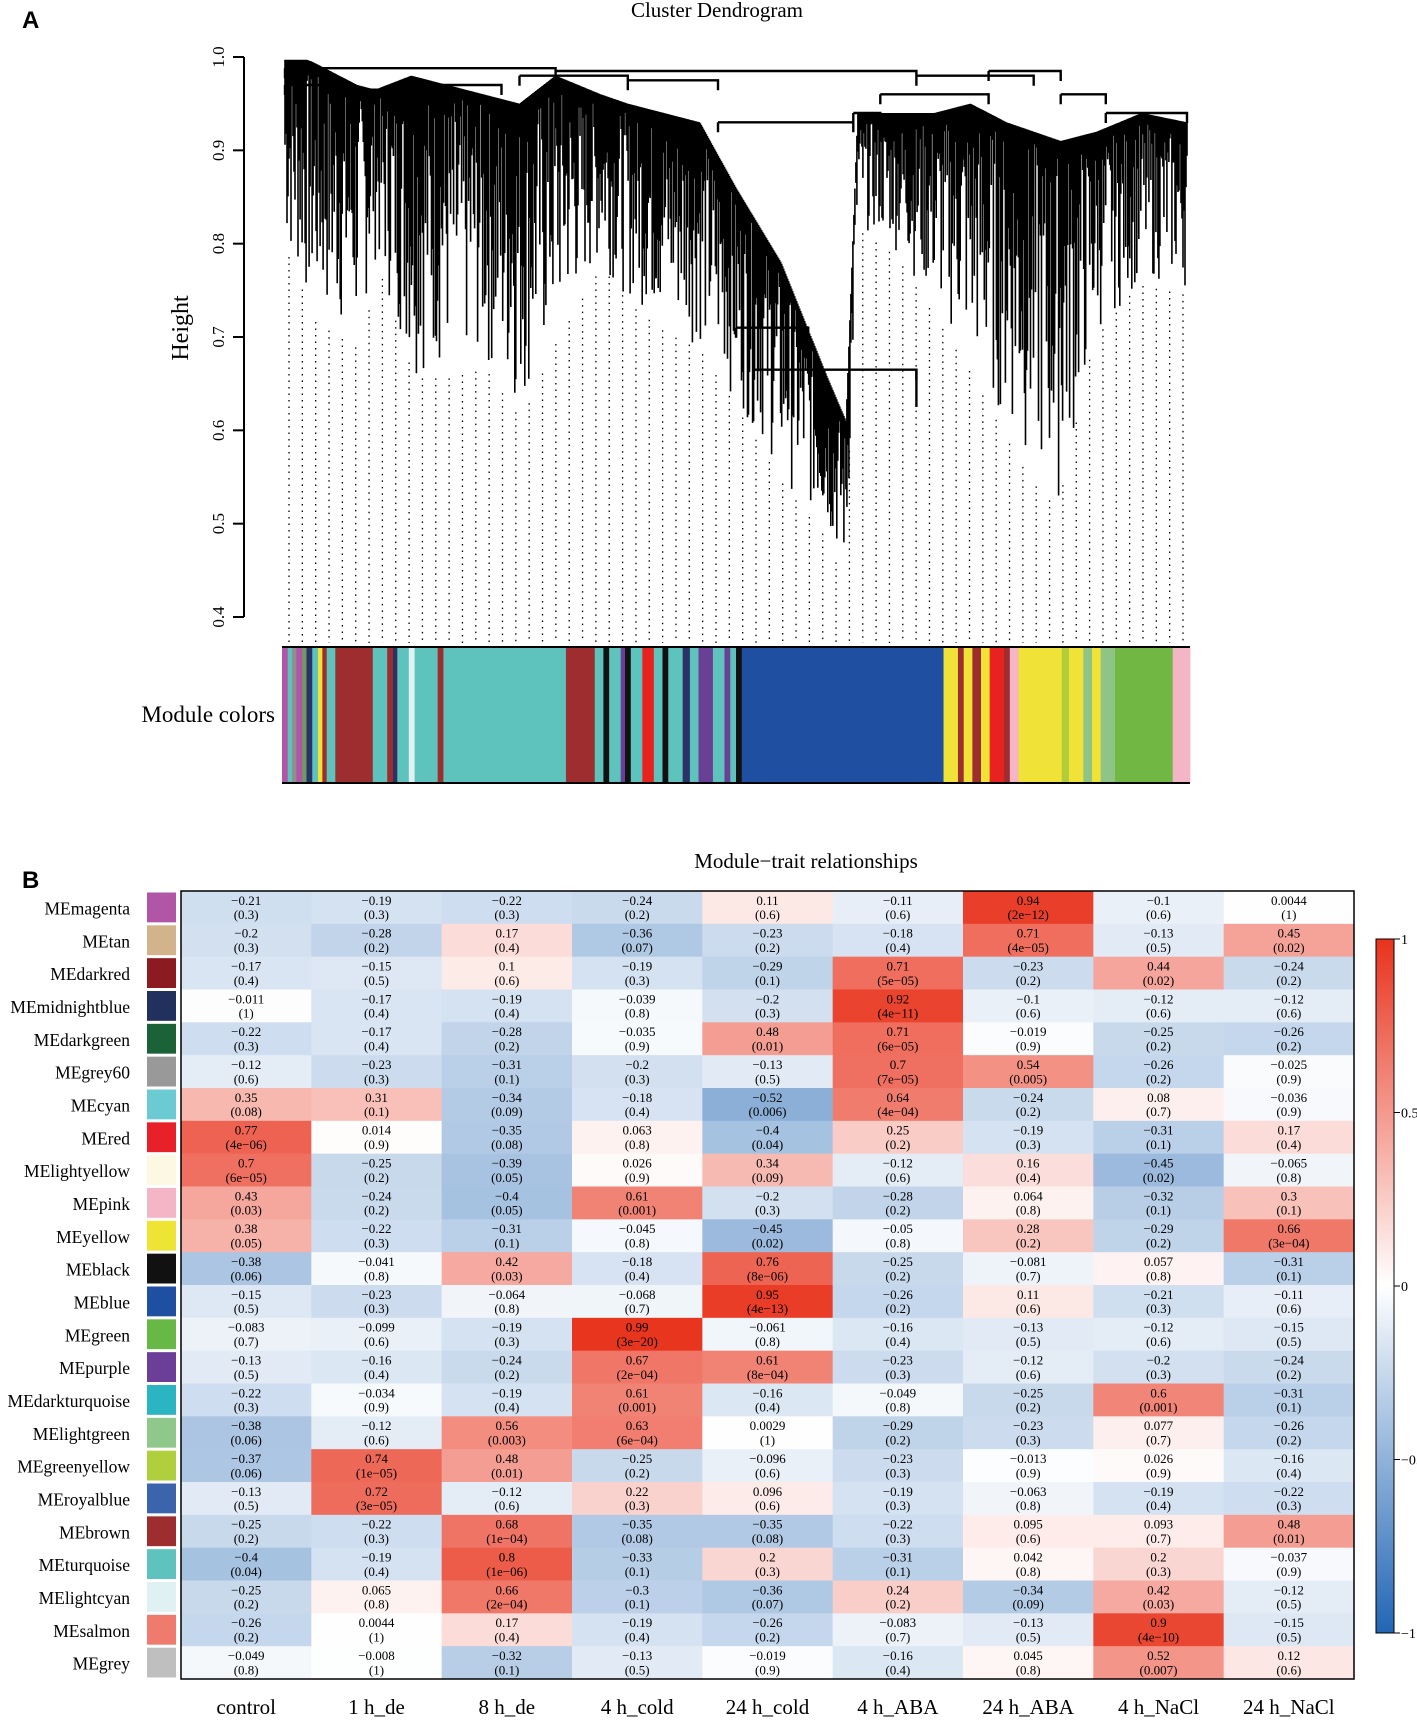 The width and height of the screenshot is (1417, 1721). I want to click on heatmap-row-label: MEyellow, so click(93, 1237).